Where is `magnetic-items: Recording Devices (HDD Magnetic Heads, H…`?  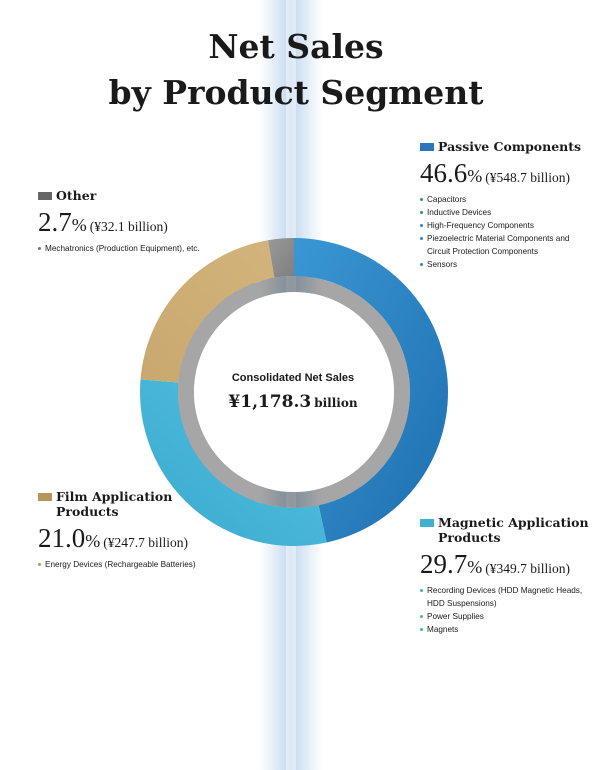
magnetic-items: Recording Devices (HDD Magnetic Heads, H… is located at coordinates (505, 610).